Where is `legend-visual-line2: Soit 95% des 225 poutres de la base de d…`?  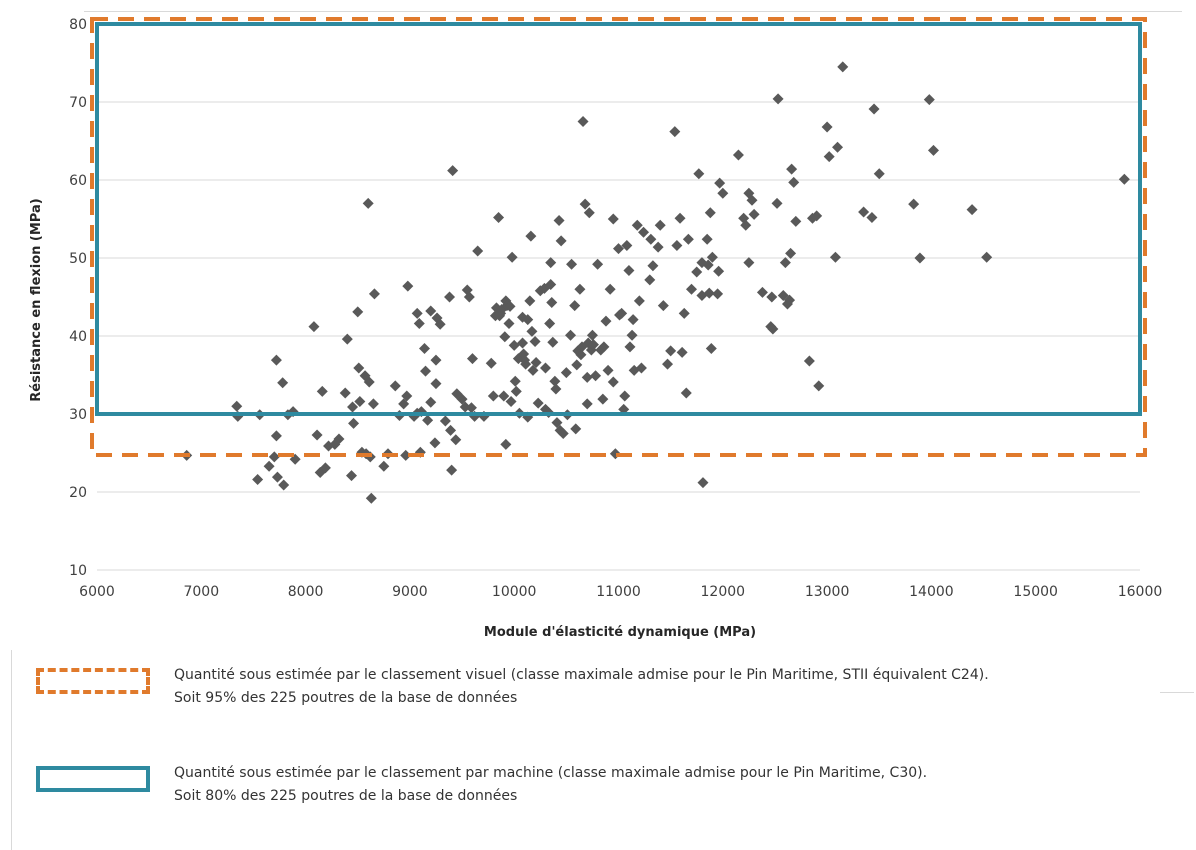
legend-visual-line2: Soit 95% des 225 poutres de la base de d… is located at coordinates (346, 698).